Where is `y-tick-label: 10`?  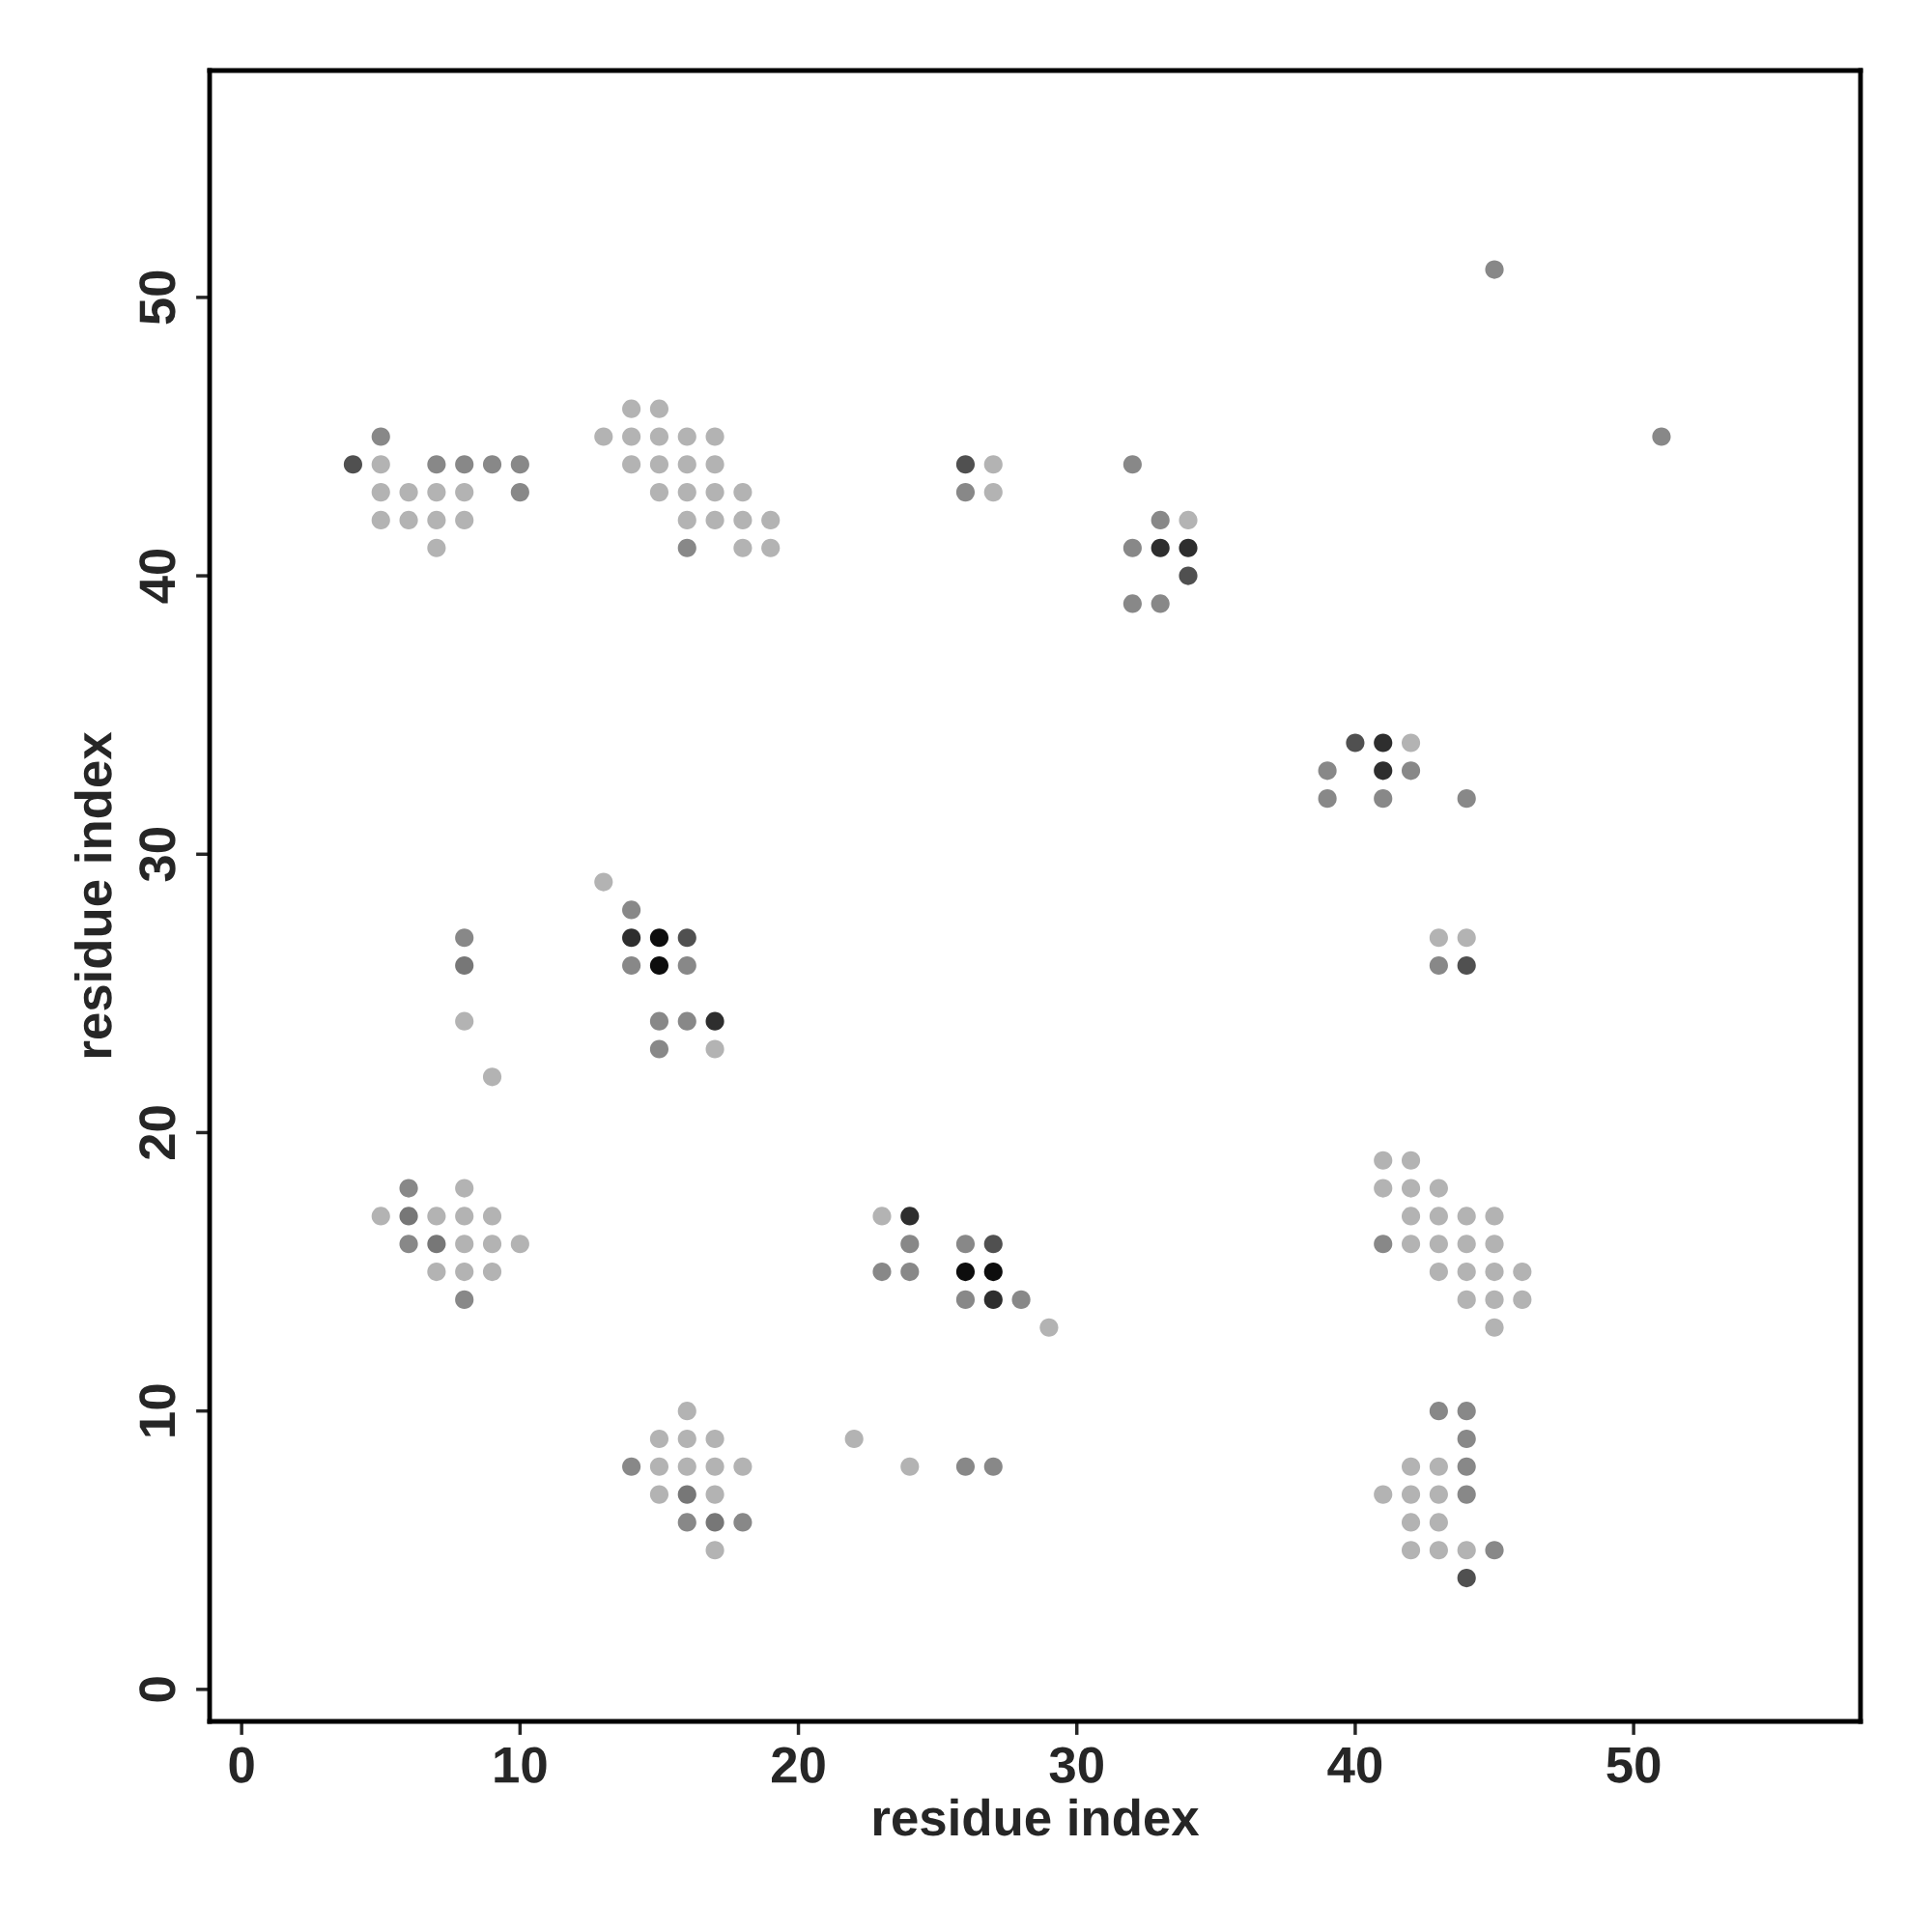
y-tick-label: 10 is located at coordinates (157, 1410).